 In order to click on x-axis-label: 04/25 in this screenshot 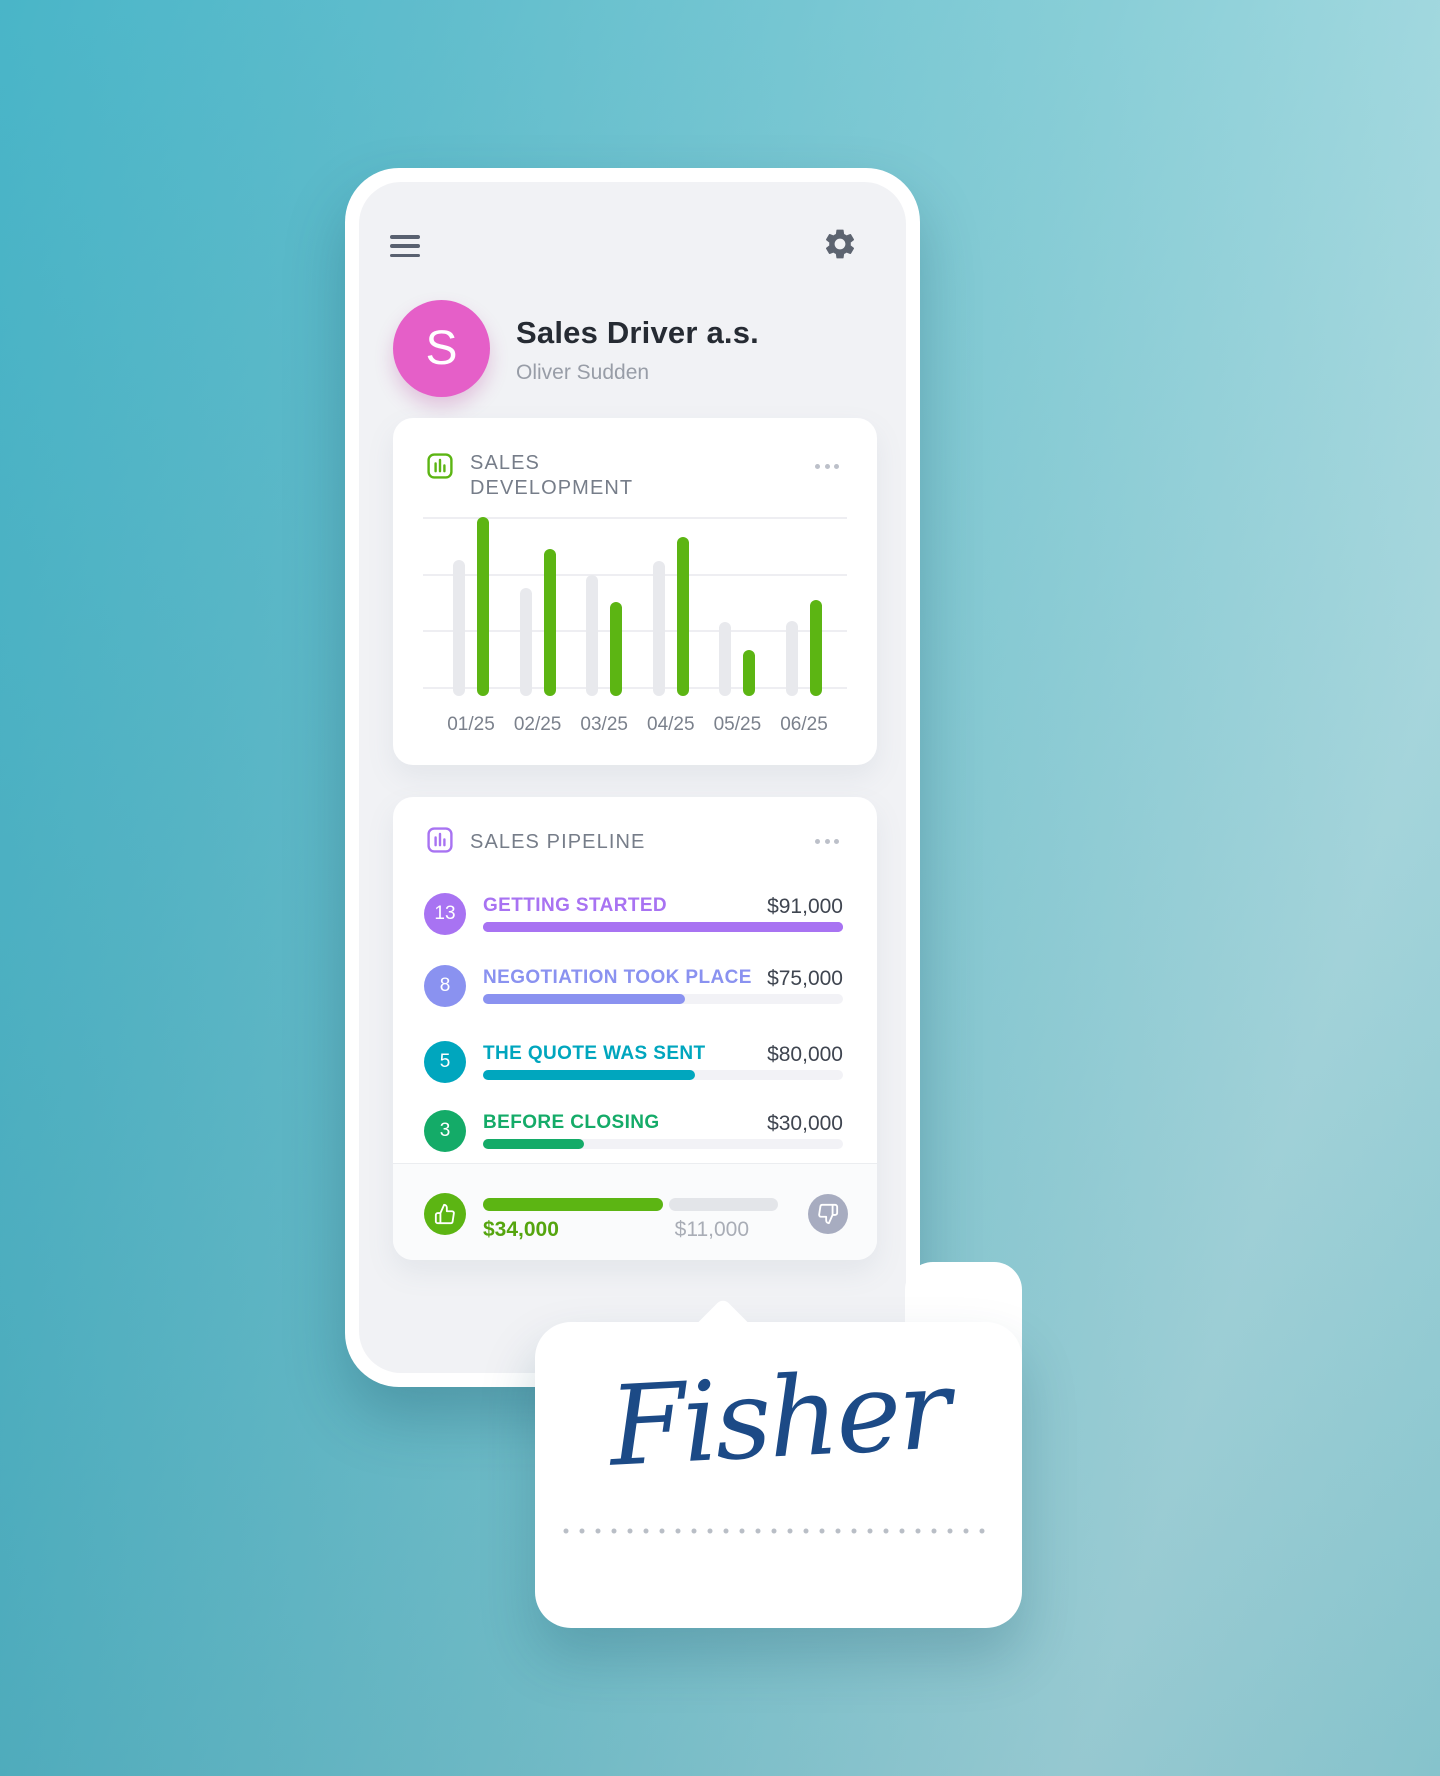, I will do `click(671, 724)`.